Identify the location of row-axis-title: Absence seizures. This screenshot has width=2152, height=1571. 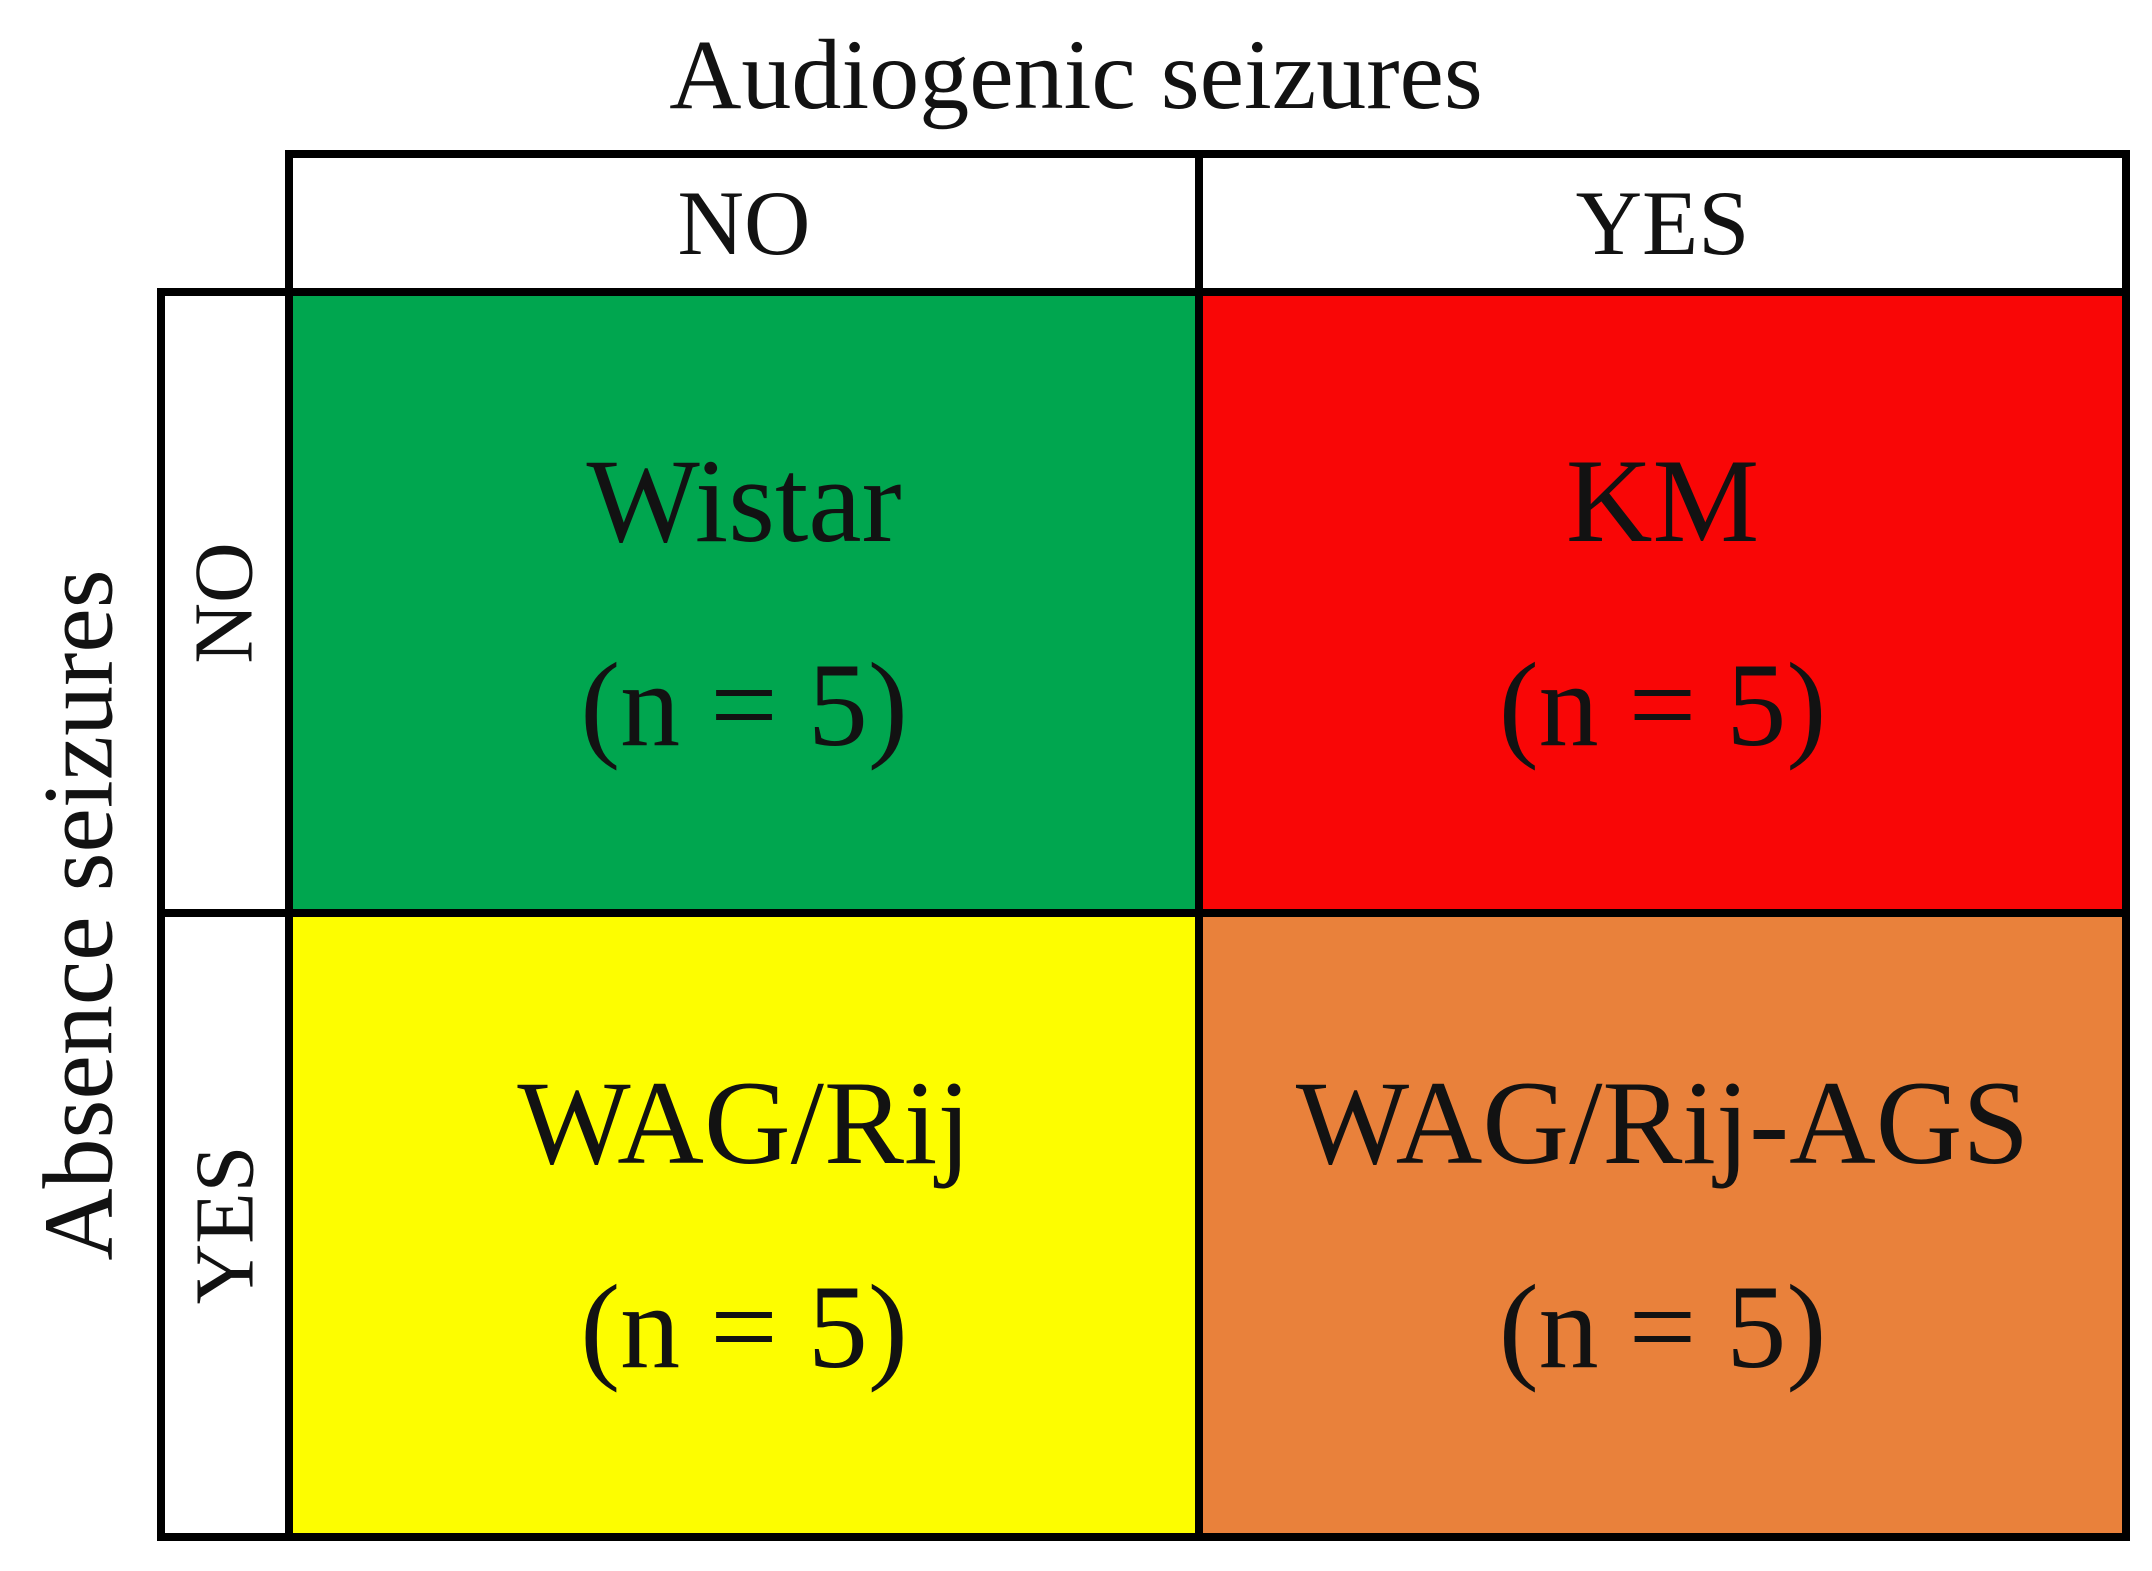
(78, 914).